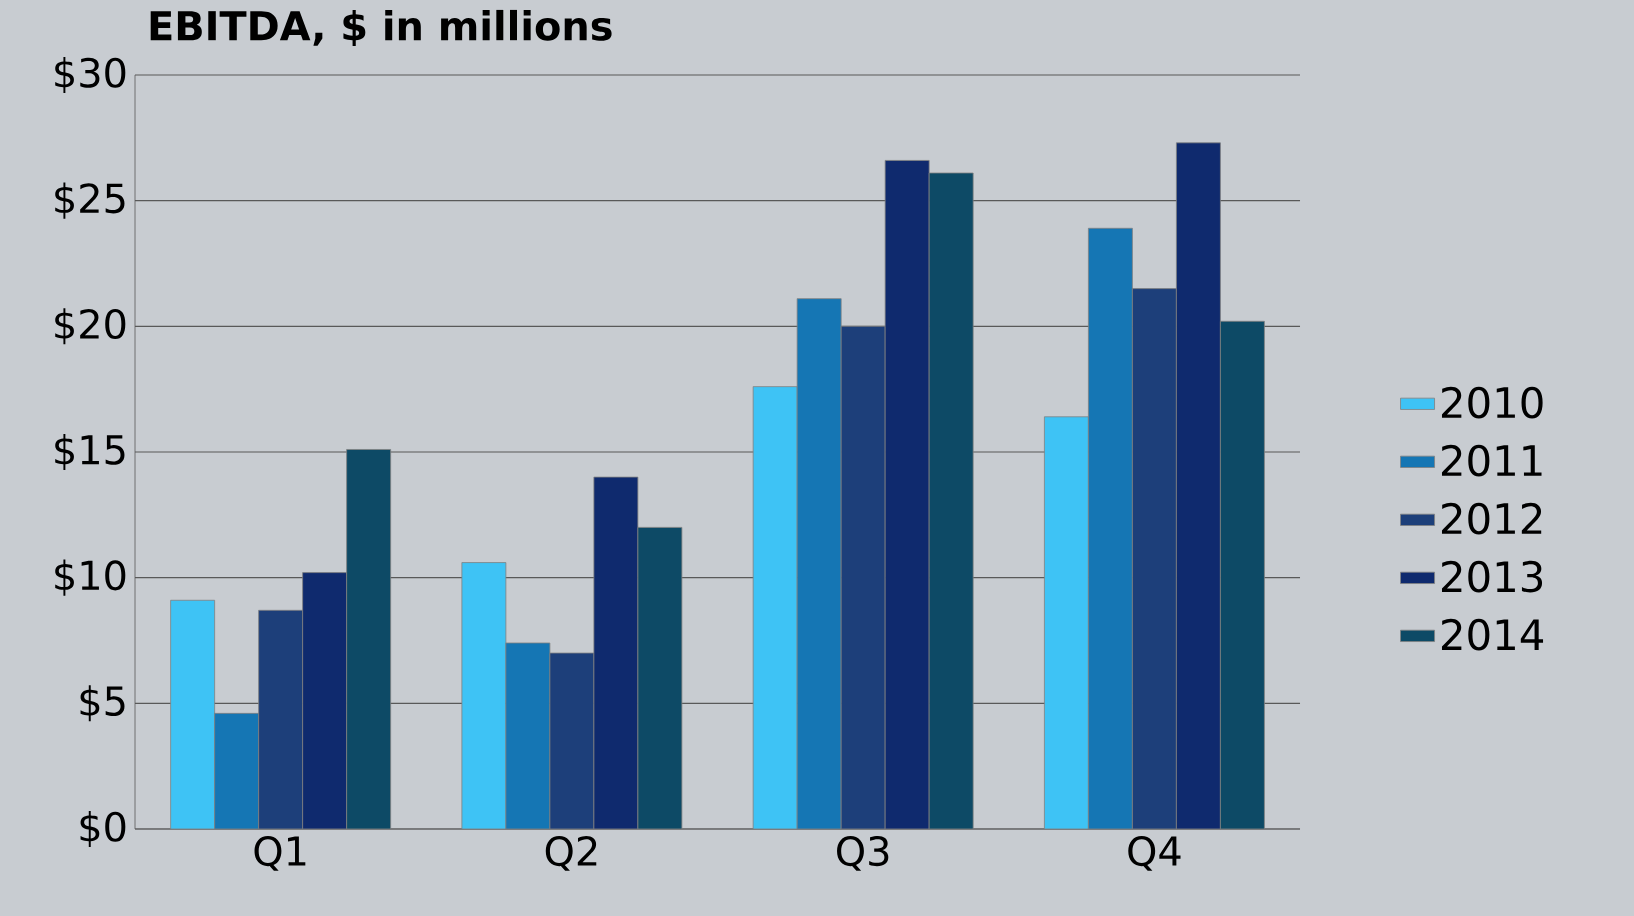 The height and width of the screenshot is (916, 1634). I want to click on chart-title: EBITDA, $ in millions, so click(381, 28).